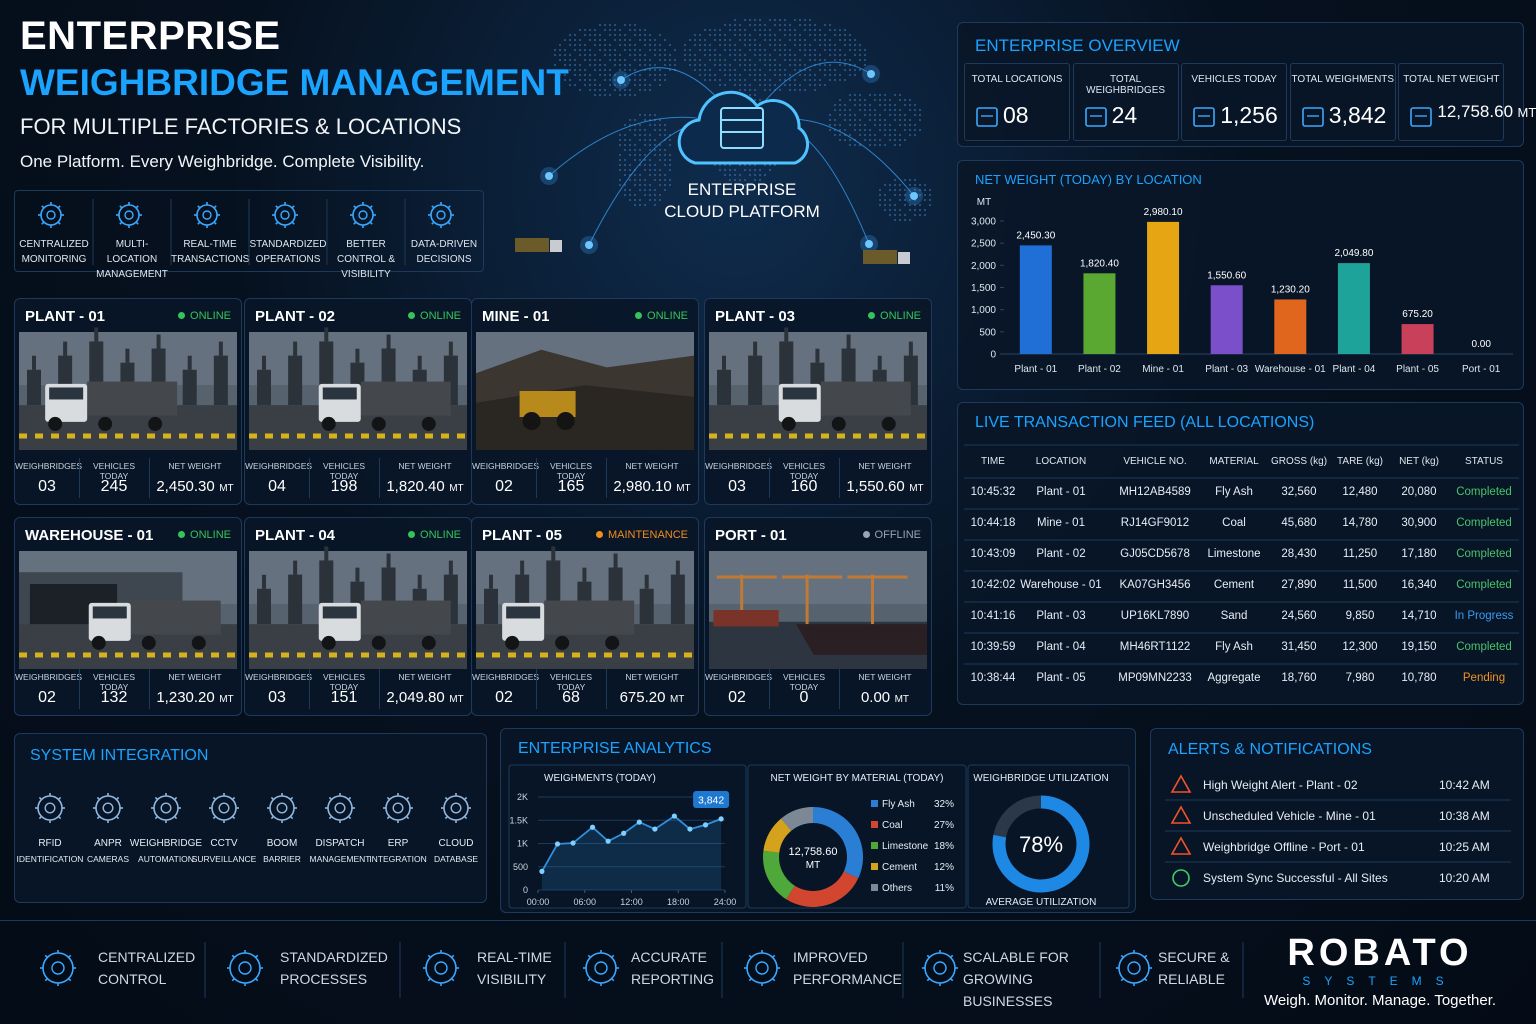  I want to click on column-header: TIME, so click(993, 461).